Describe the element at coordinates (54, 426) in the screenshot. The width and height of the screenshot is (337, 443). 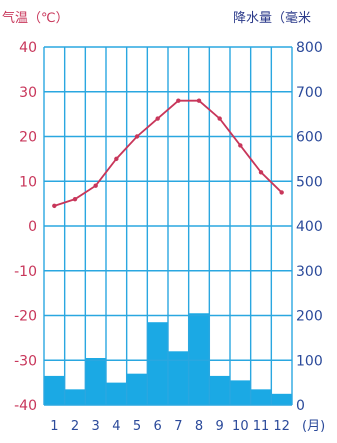
I see `month-tick-label: 1` at that location.